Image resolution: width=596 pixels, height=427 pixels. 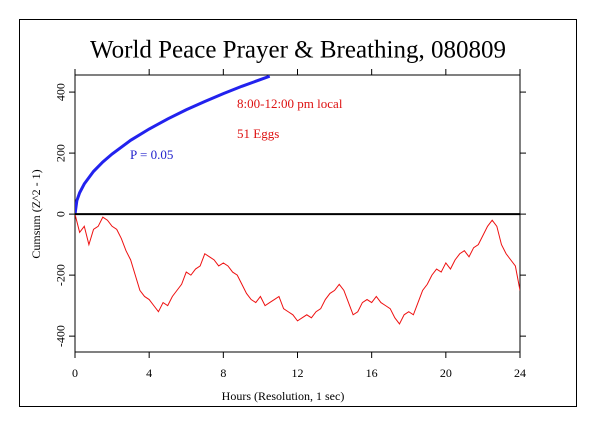 What do you see at coordinates (290, 103) in the screenshot?
I see `annotation: 8:00-12:00 pm local` at bounding box center [290, 103].